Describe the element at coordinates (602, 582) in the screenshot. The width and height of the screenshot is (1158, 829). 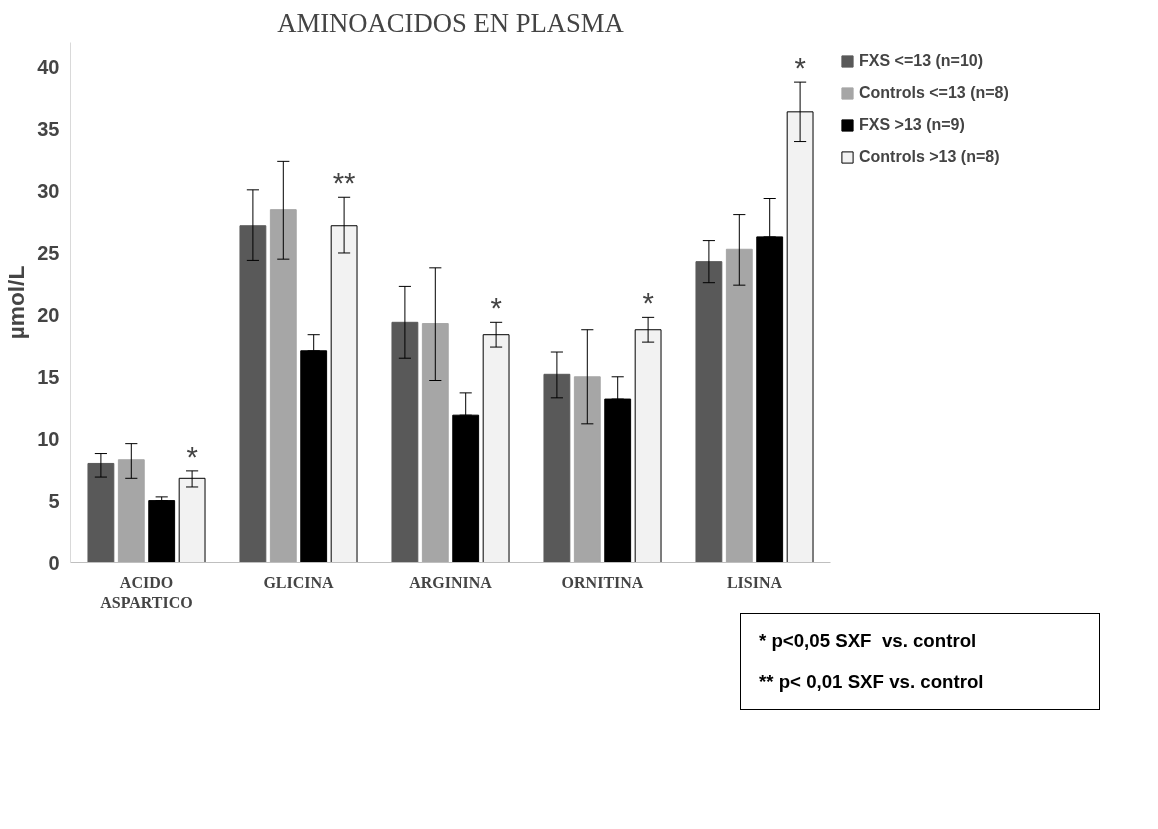
I see `x-tick-label: ORNITINA` at that location.